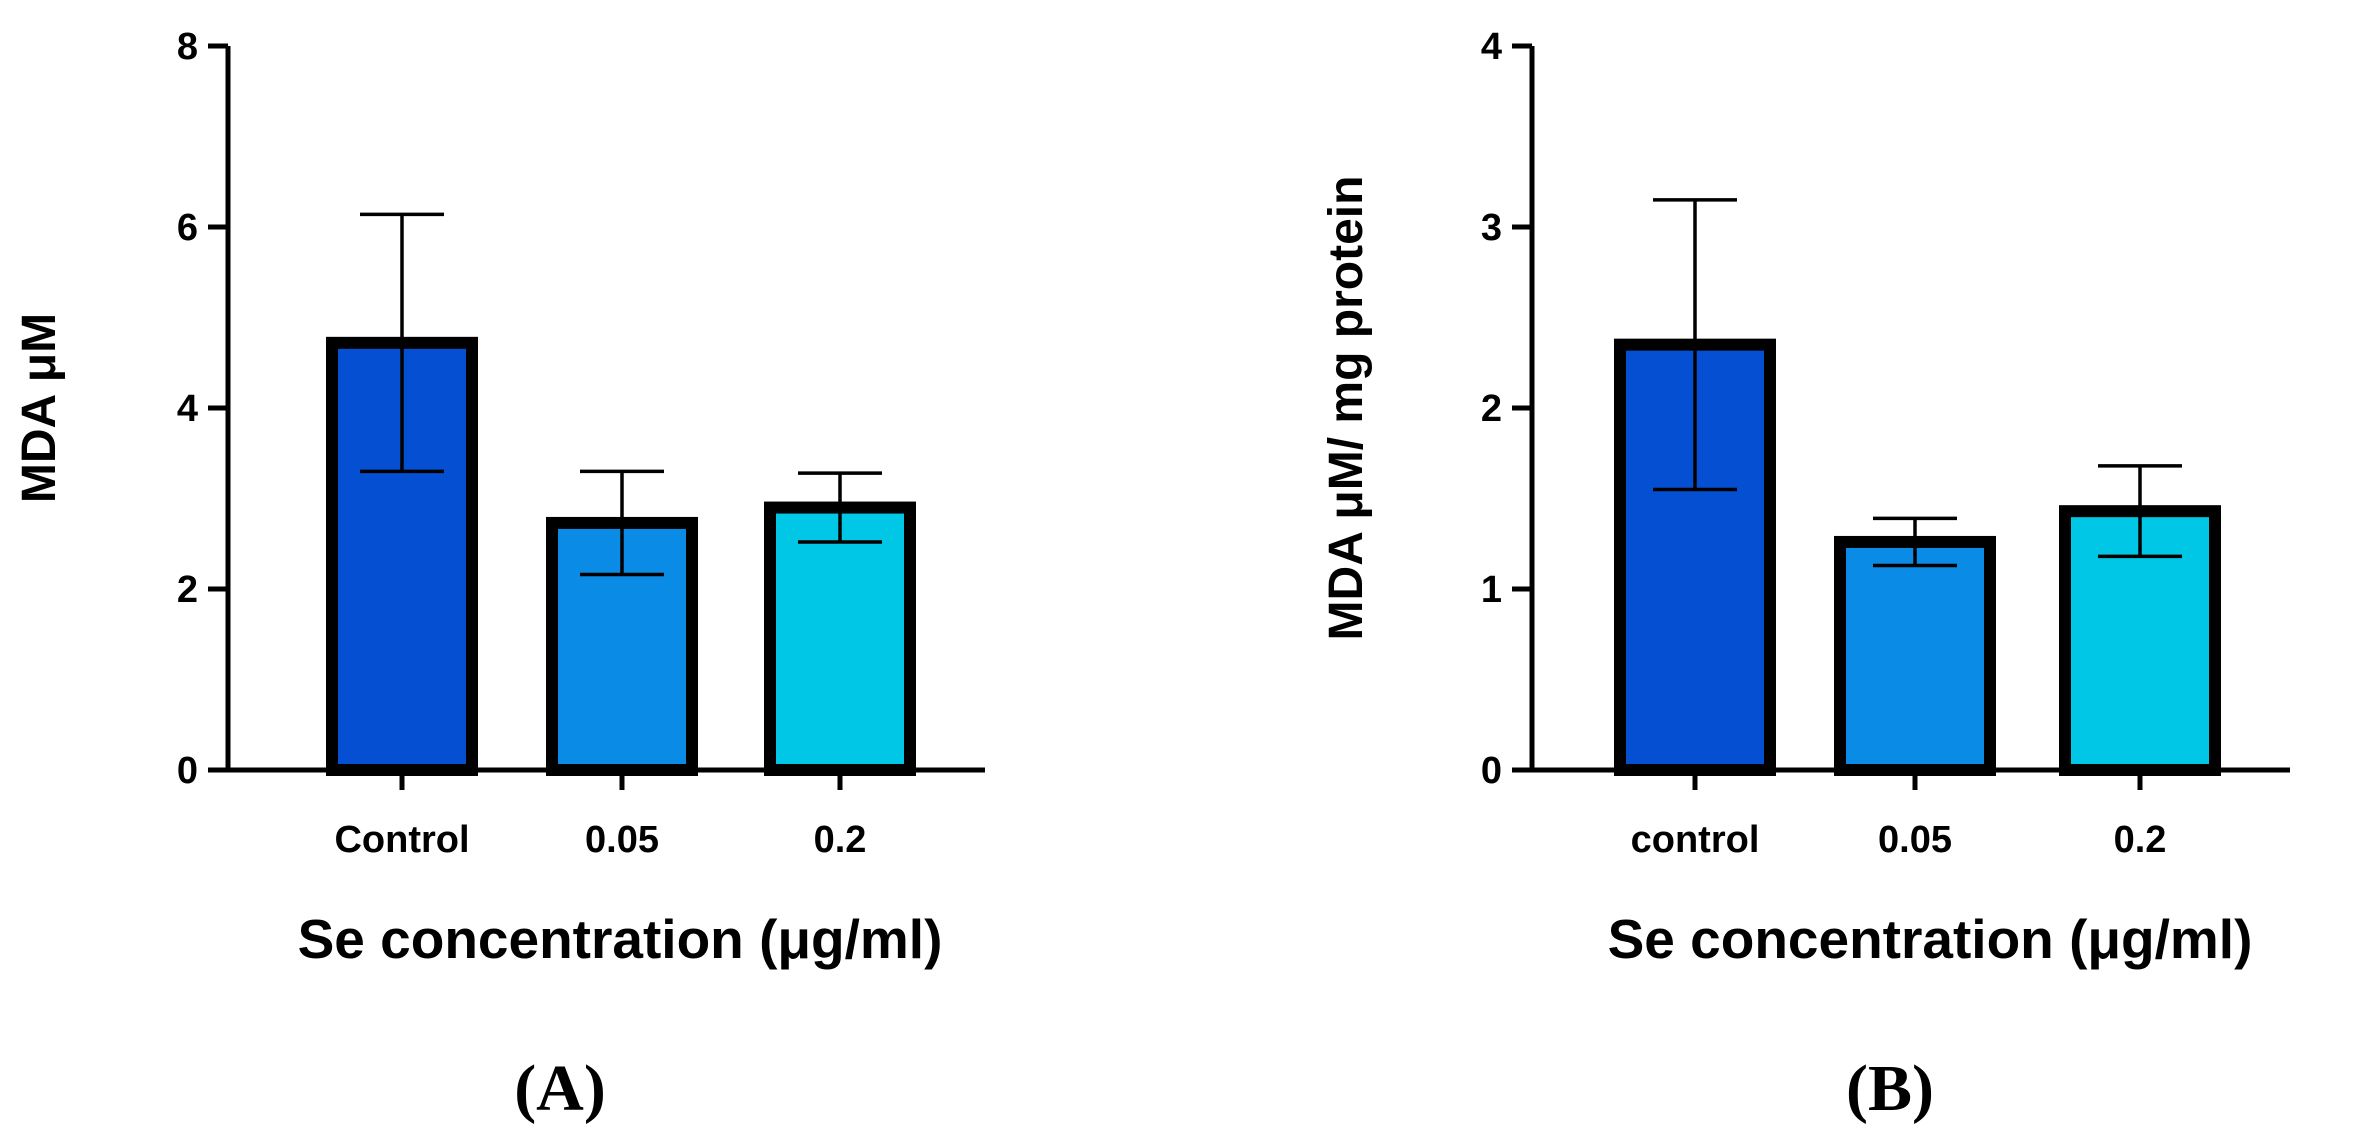 The height and width of the screenshot is (1139, 2376). I want to click on panel-label: (A), so click(560, 1088).